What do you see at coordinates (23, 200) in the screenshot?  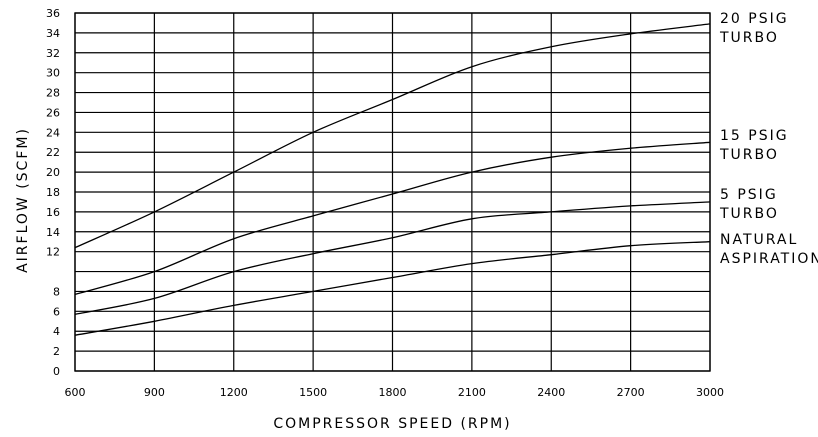 I see `y-axis-title: AIRFLOW (SCFM)` at bounding box center [23, 200].